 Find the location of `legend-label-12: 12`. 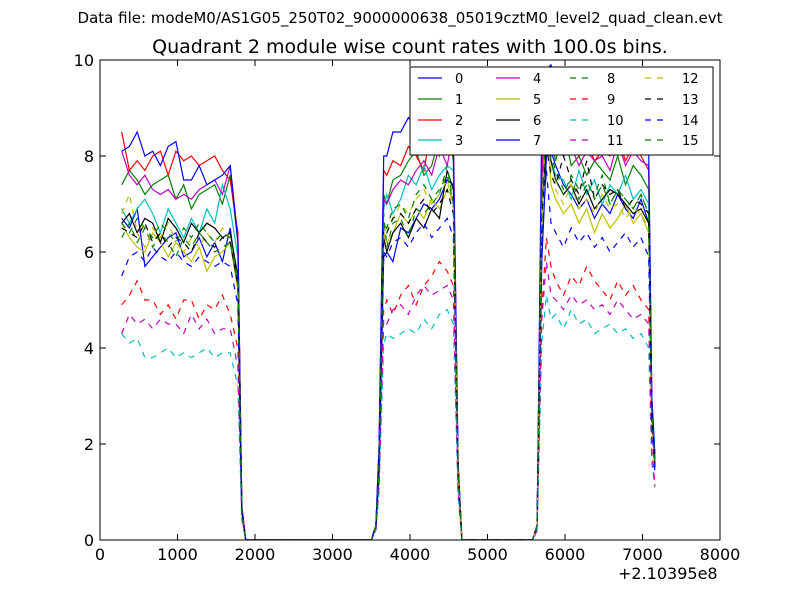

legend-label-12: 12 is located at coordinates (690, 79).